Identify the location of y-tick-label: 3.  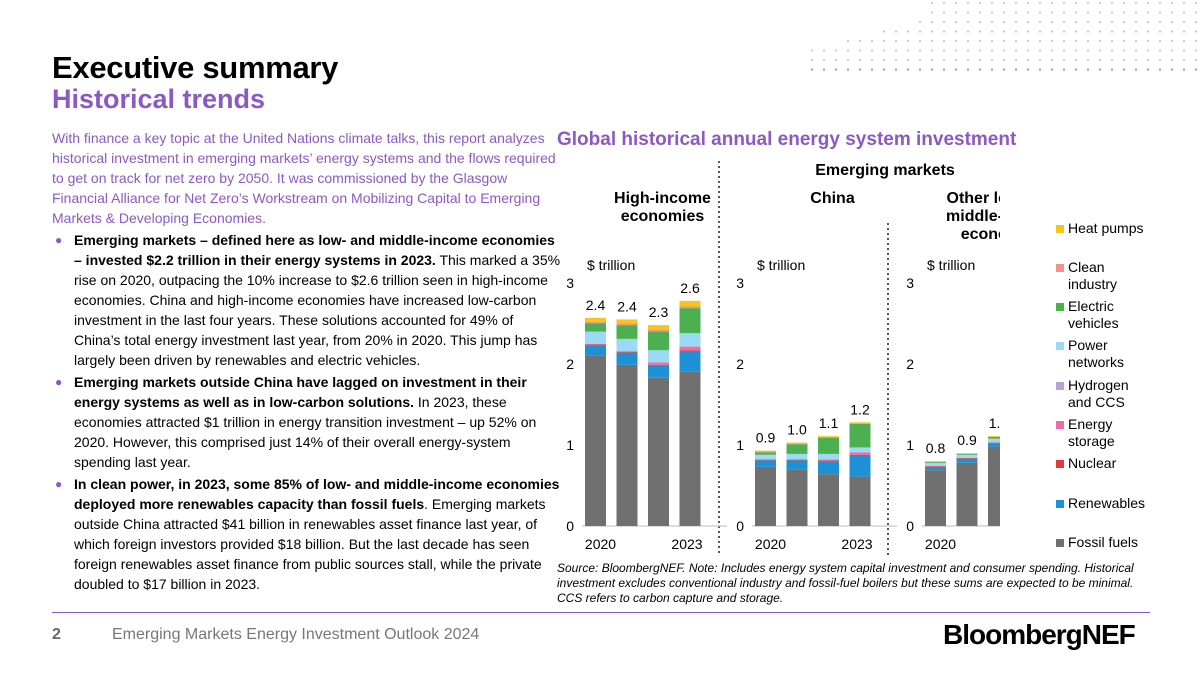
(570, 283).